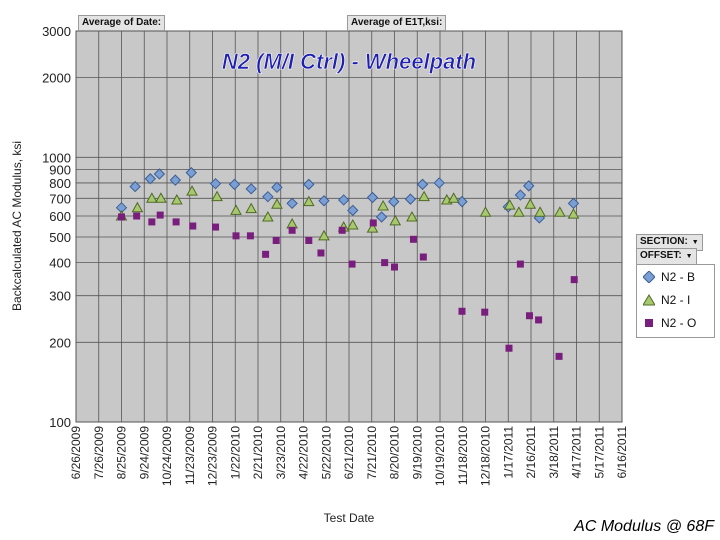 The width and height of the screenshot is (720, 540). I want to click on square-marker-icon, so click(649, 323).